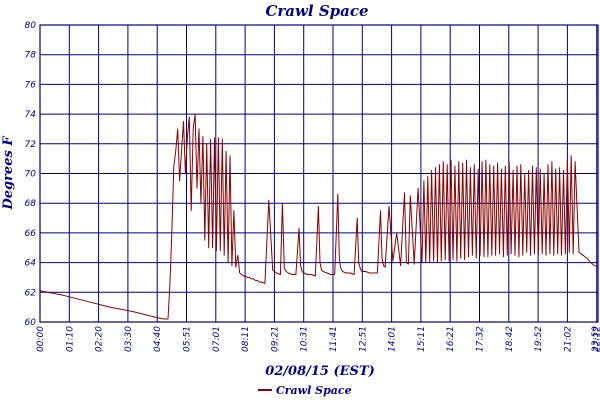  What do you see at coordinates (70, 339) in the screenshot?
I see `x-tick-label: 01:10` at bounding box center [70, 339].